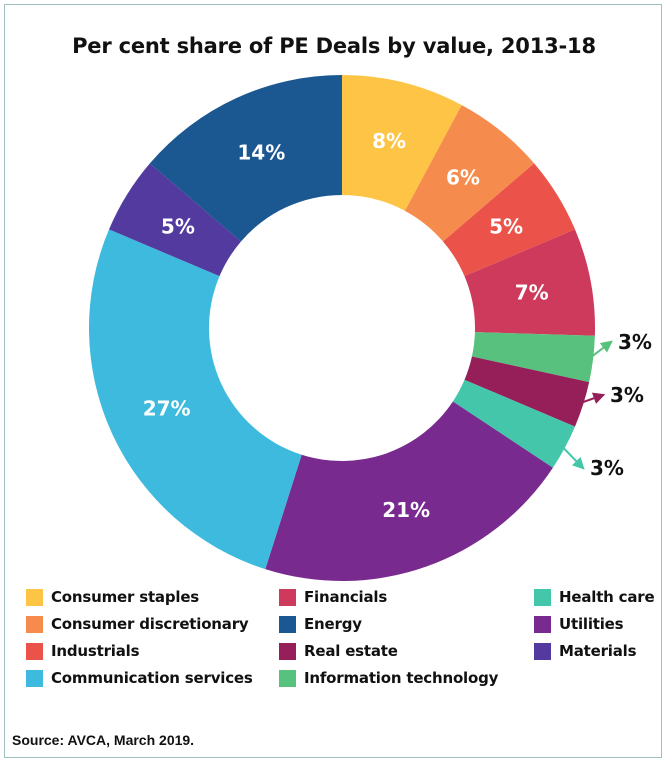 The image size is (668, 763). What do you see at coordinates (409, 491) in the screenshot?
I see `slice-utilities` at bounding box center [409, 491].